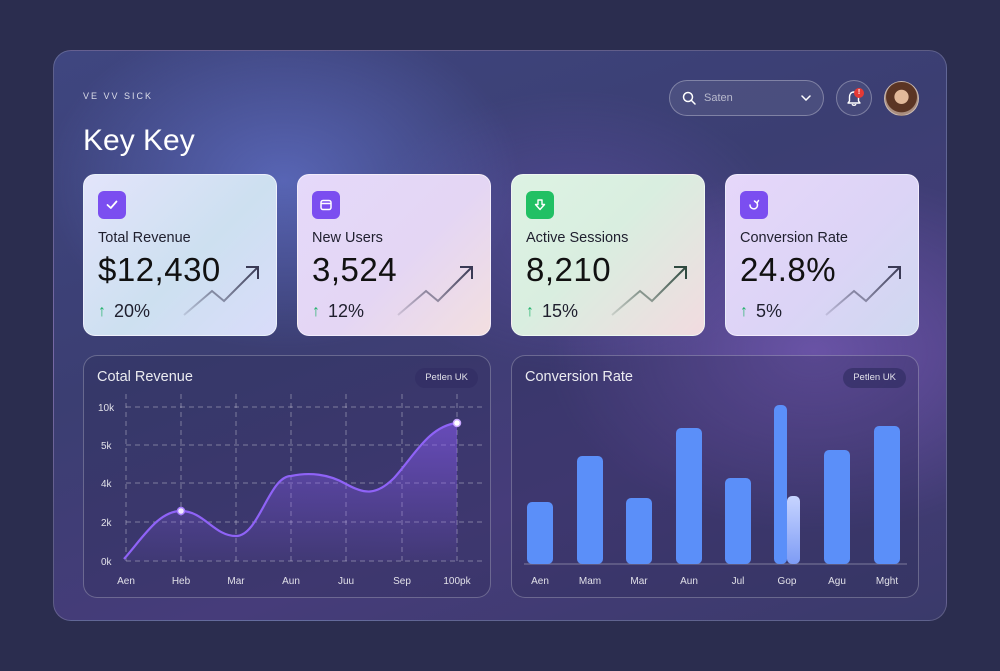 The image size is (1000, 671). I want to click on y-tick: 10k, so click(106, 408).